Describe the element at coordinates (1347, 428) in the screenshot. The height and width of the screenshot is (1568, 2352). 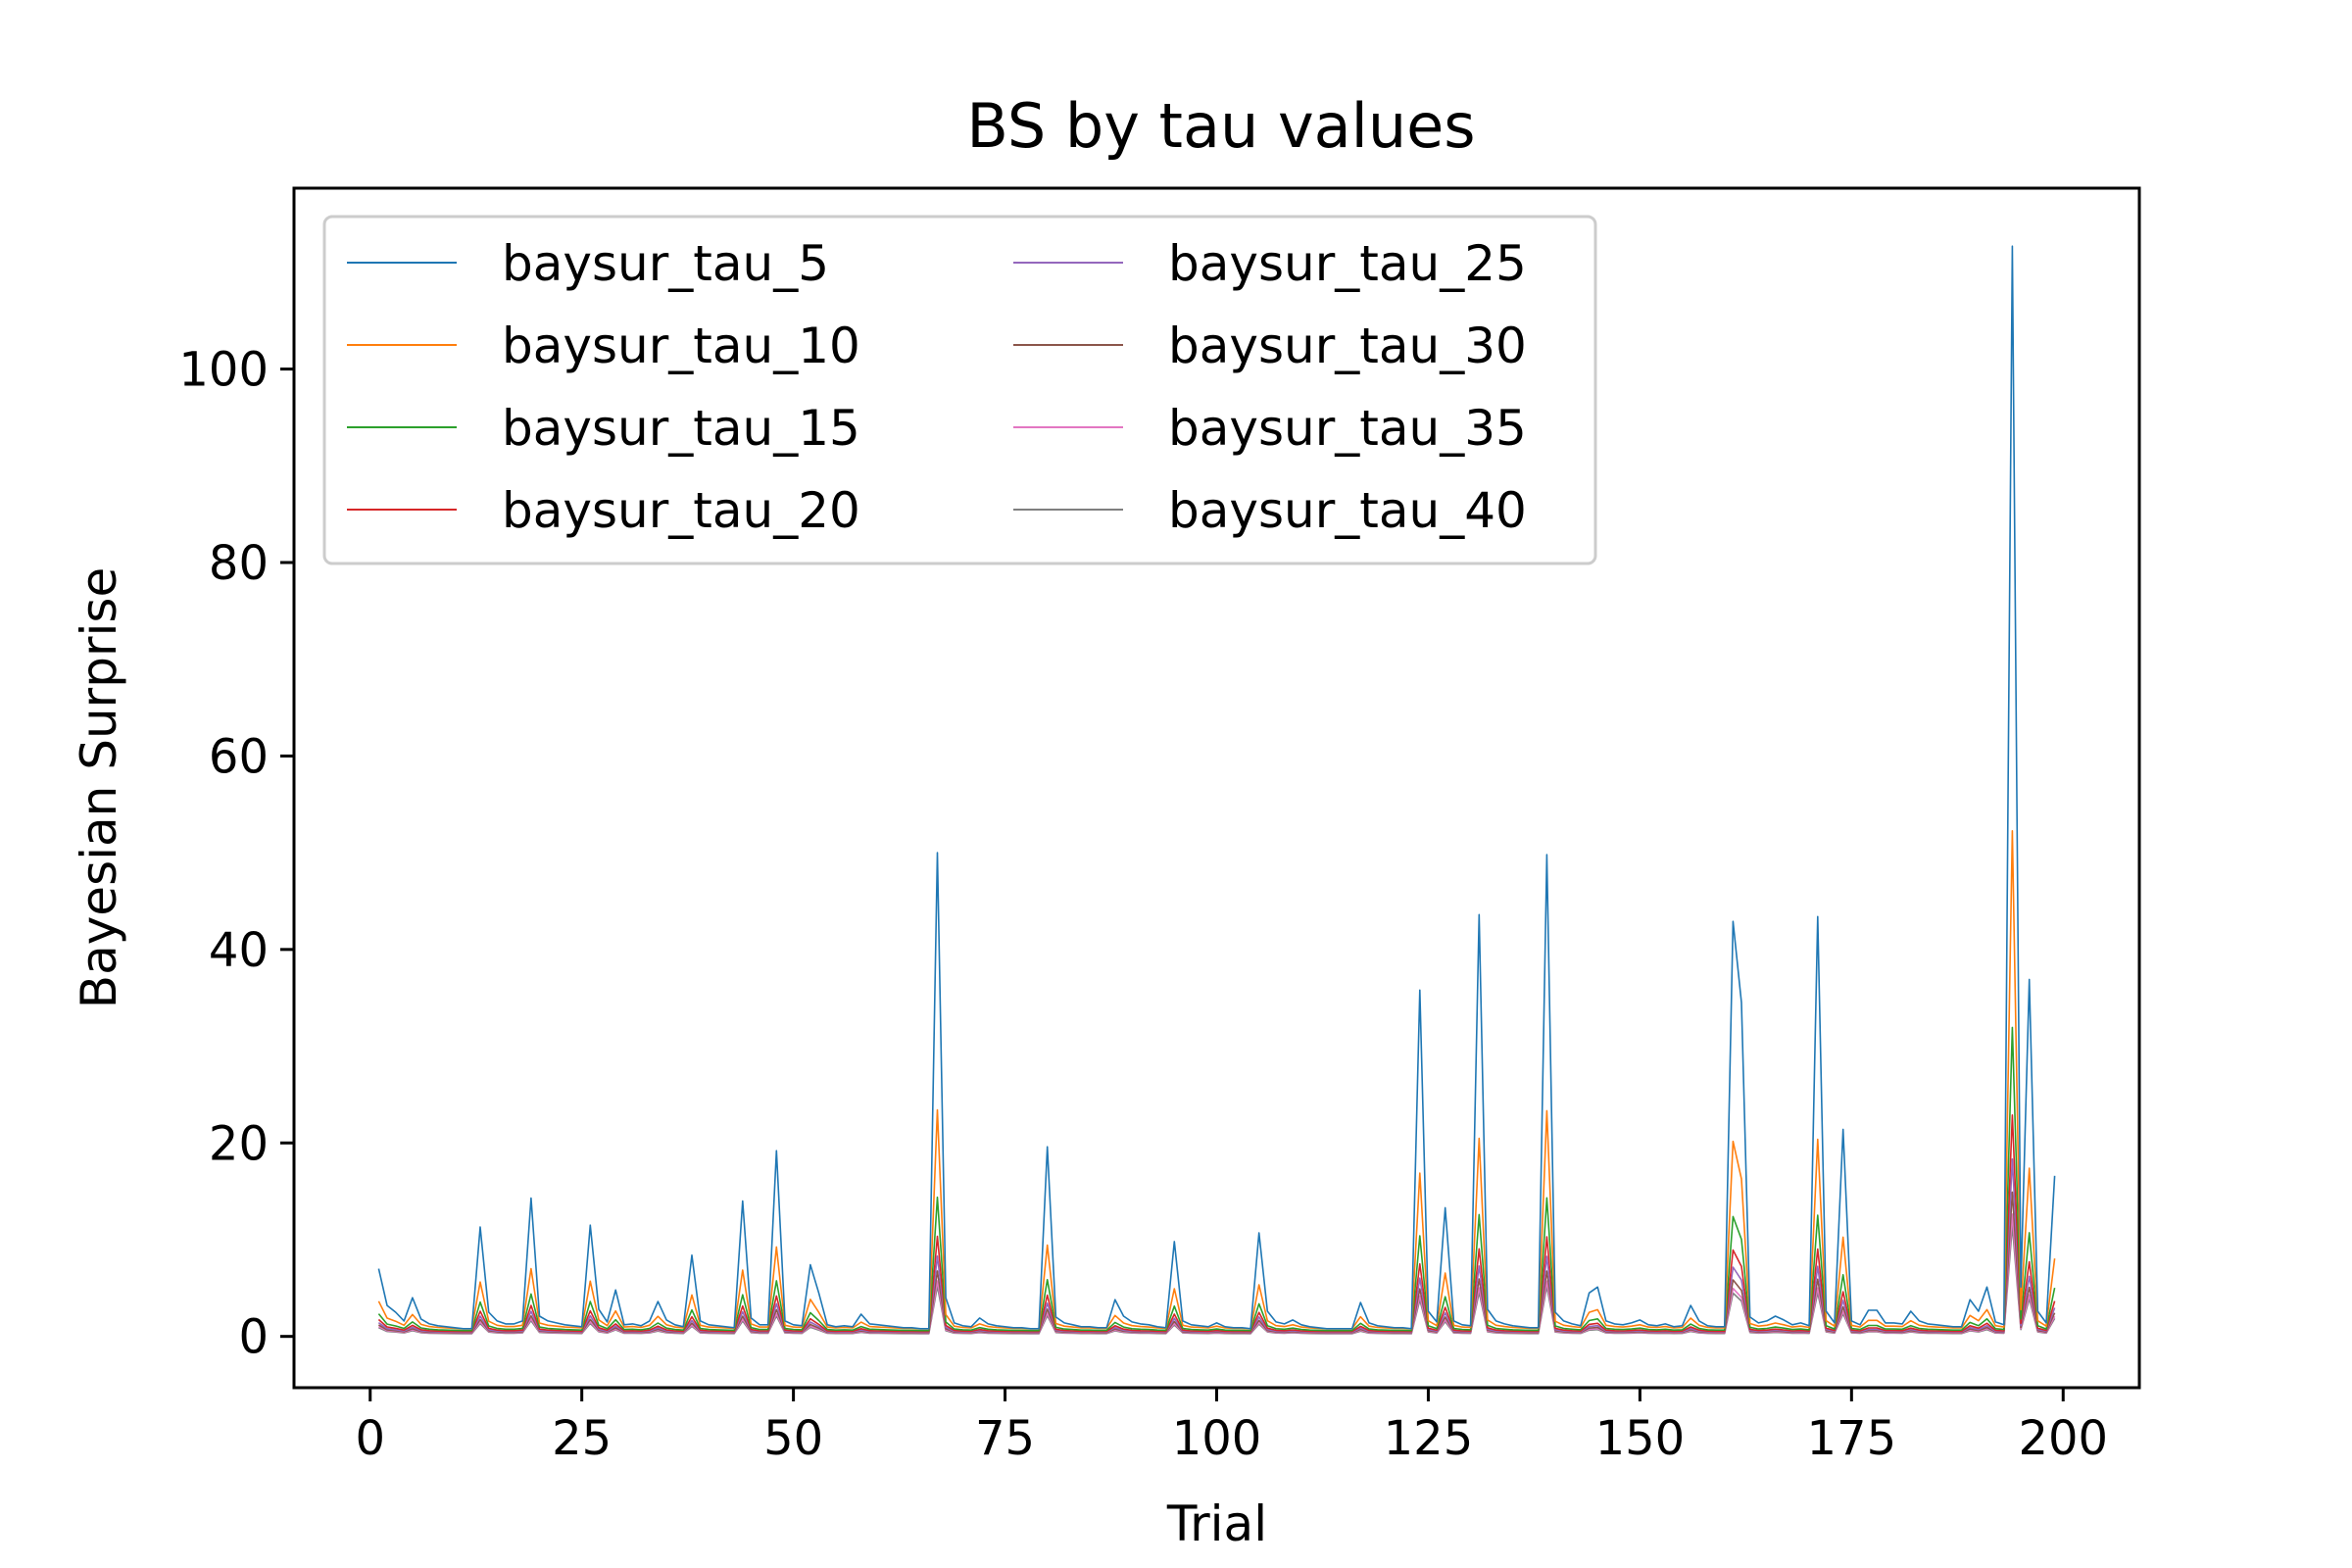
I see `legend-label: baysur_tau_35` at that location.